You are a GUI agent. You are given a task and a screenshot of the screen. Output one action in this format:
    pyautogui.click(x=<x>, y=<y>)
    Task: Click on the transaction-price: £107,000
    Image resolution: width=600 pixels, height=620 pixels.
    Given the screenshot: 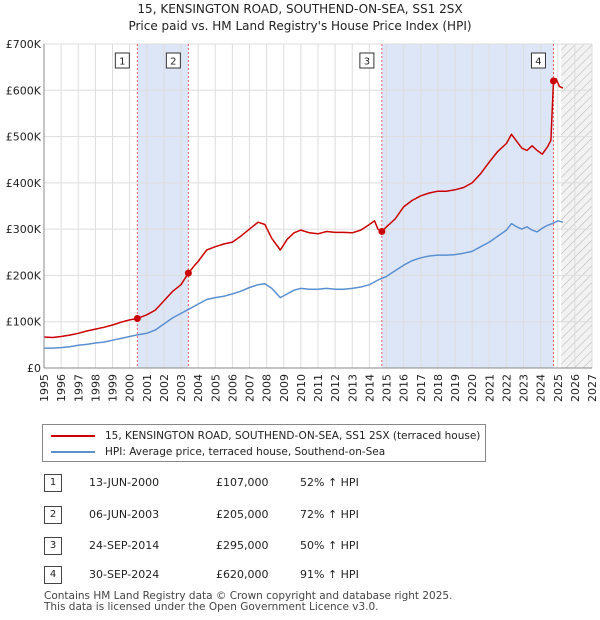 What is the action you would take?
    pyautogui.click(x=242, y=482)
    